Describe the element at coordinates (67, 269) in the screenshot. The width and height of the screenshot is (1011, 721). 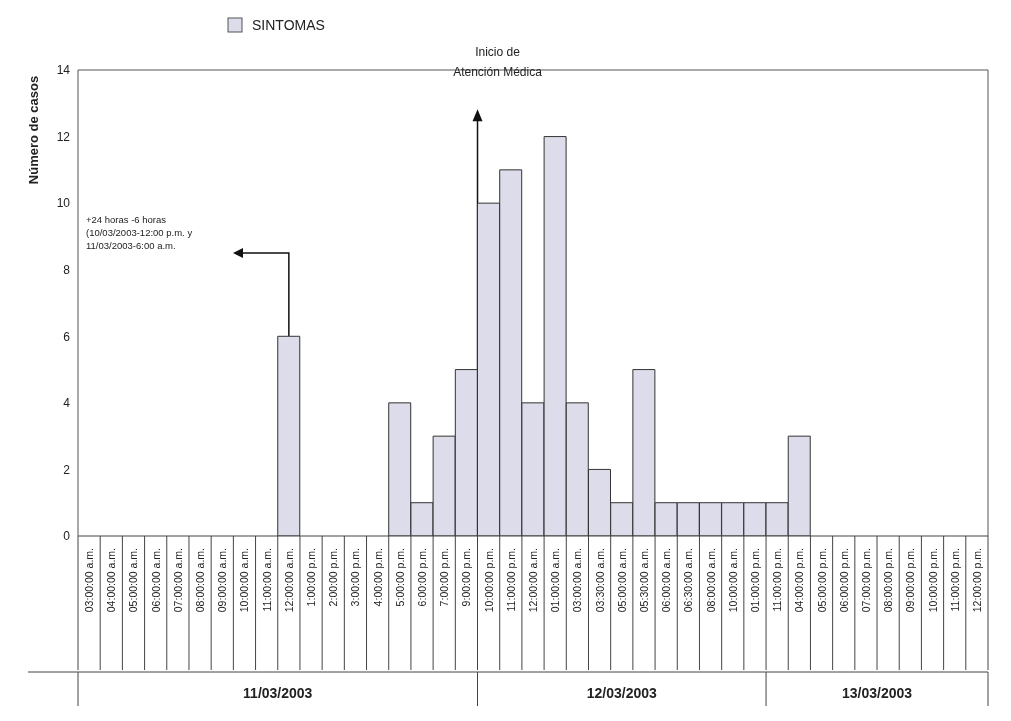
I see `y-tick-label: 8` at that location.